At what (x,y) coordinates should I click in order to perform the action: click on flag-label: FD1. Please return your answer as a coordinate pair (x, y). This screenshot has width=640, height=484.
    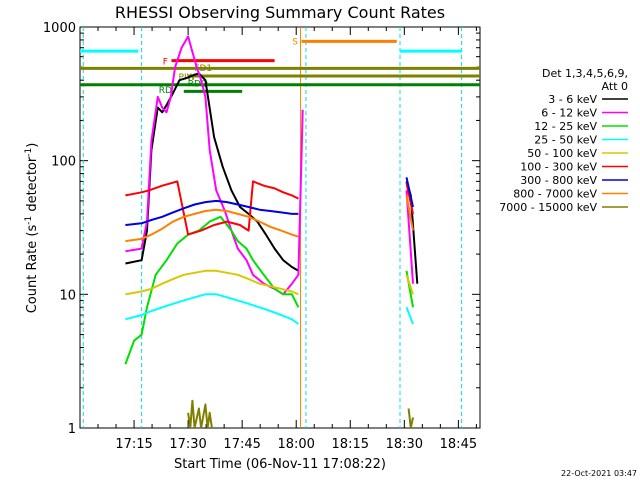
    Looking at the image, I should click on (203, 69).